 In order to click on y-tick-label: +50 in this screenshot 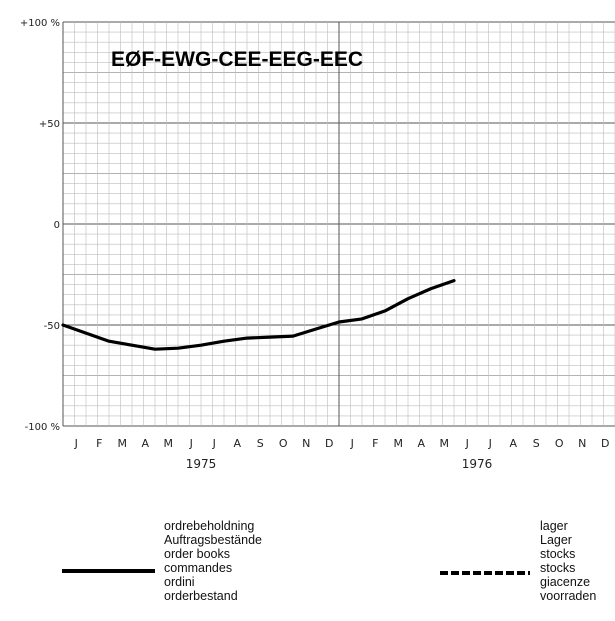, I will do `click(49, 124)`.